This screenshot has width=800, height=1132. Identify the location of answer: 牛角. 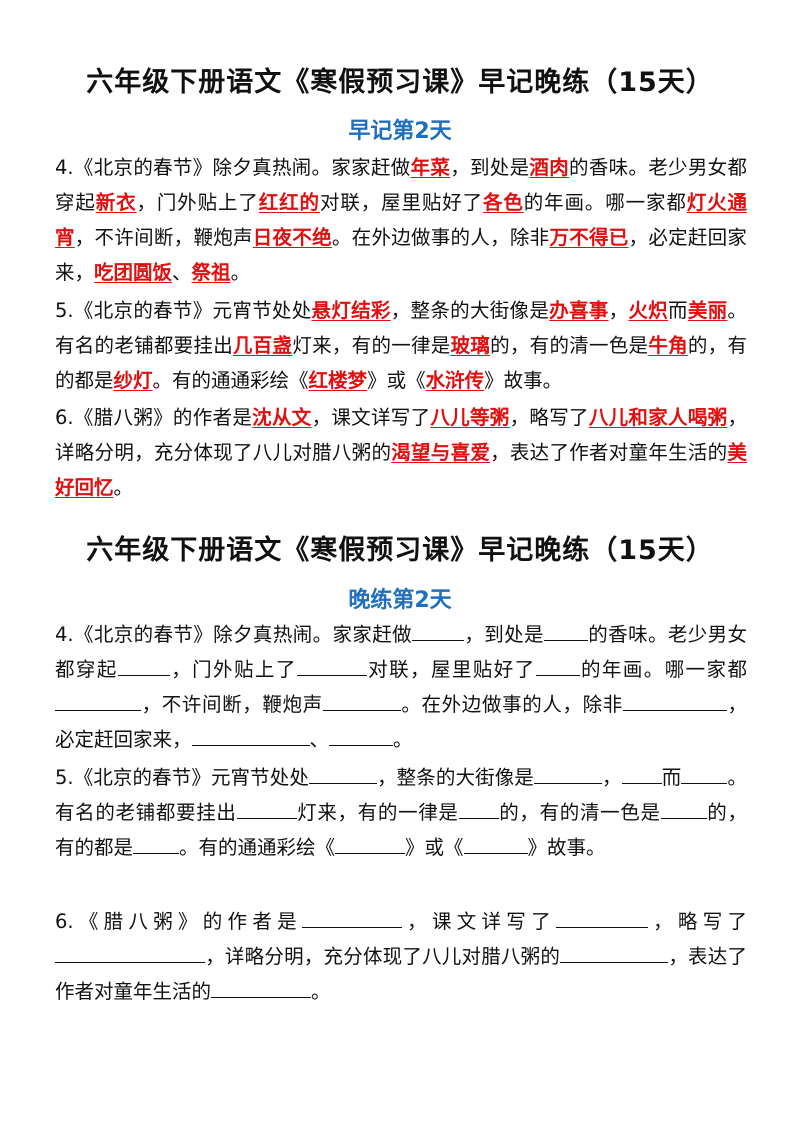
(668, 345).